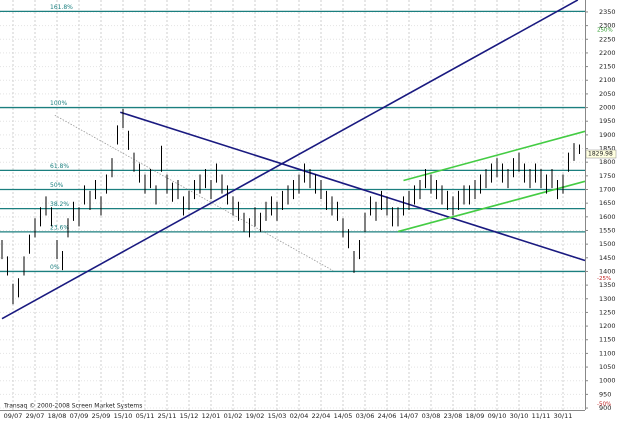  What do you see at coordinates (277, 416) in the screenshot?
I see `x-tick-label: 15/03` at bounding box center [277, 416].